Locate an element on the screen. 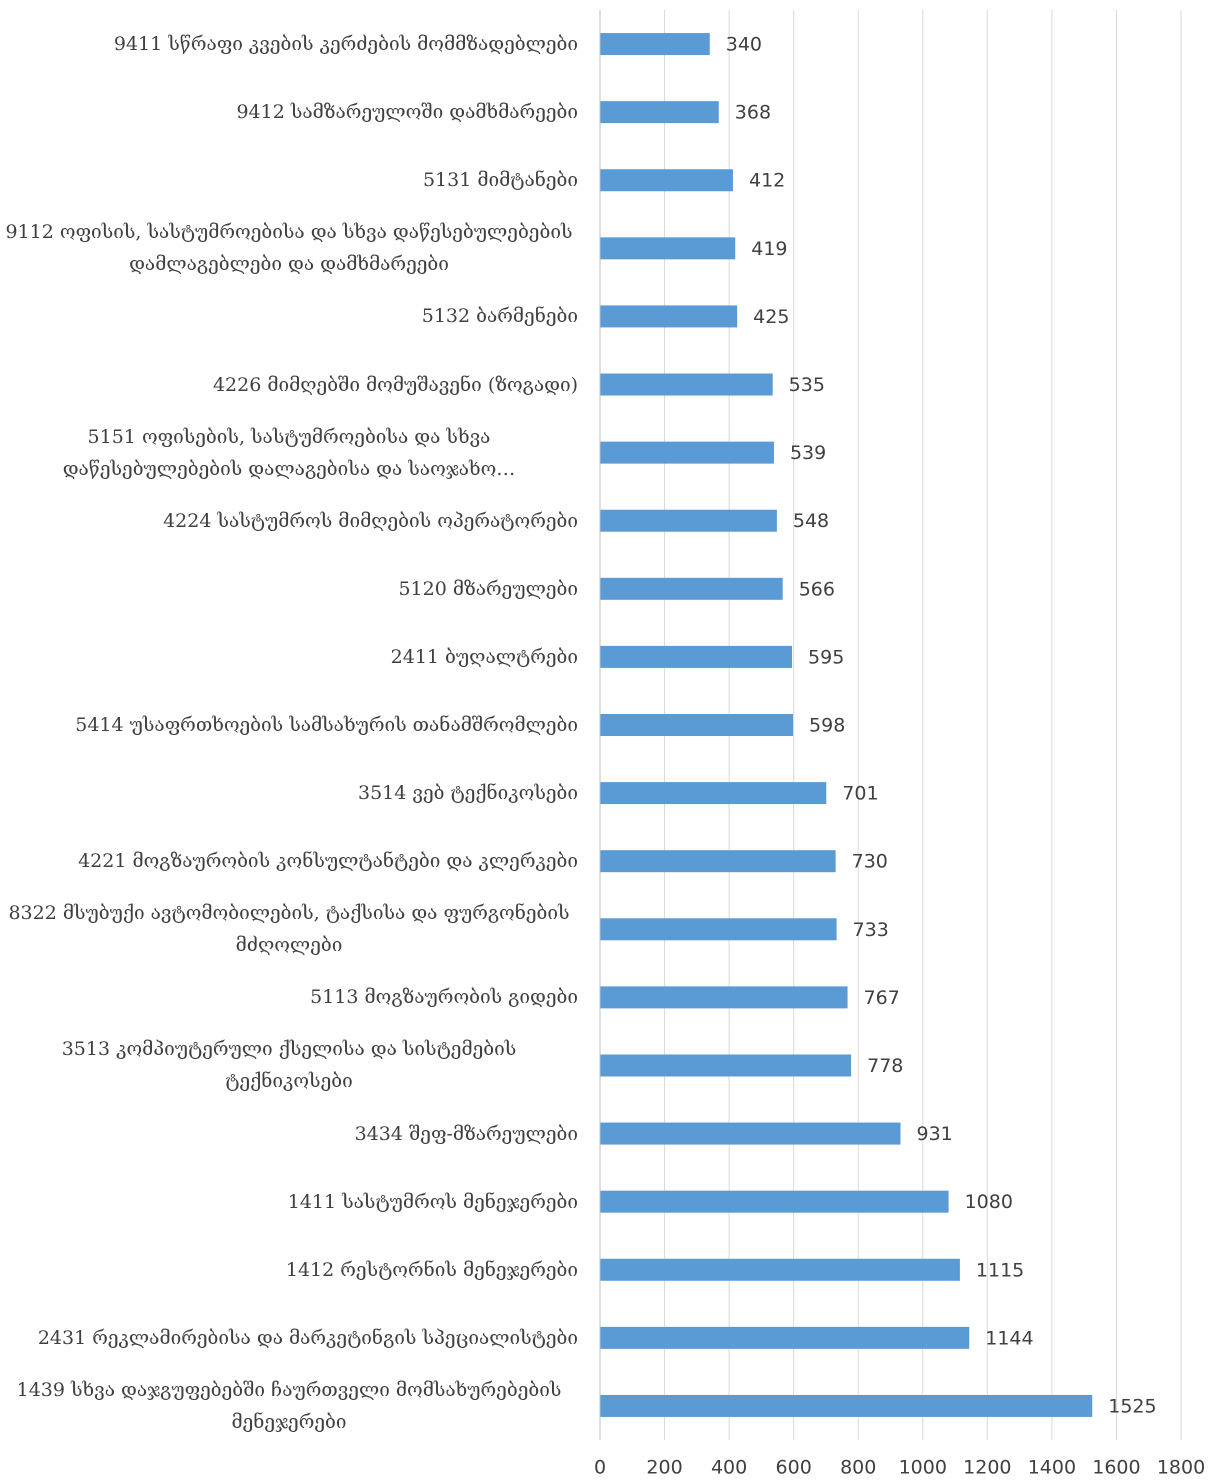  category-label: 4226 მიმღებში მომუშავენი (ზოგადი) is located at coordinates (289, 384).